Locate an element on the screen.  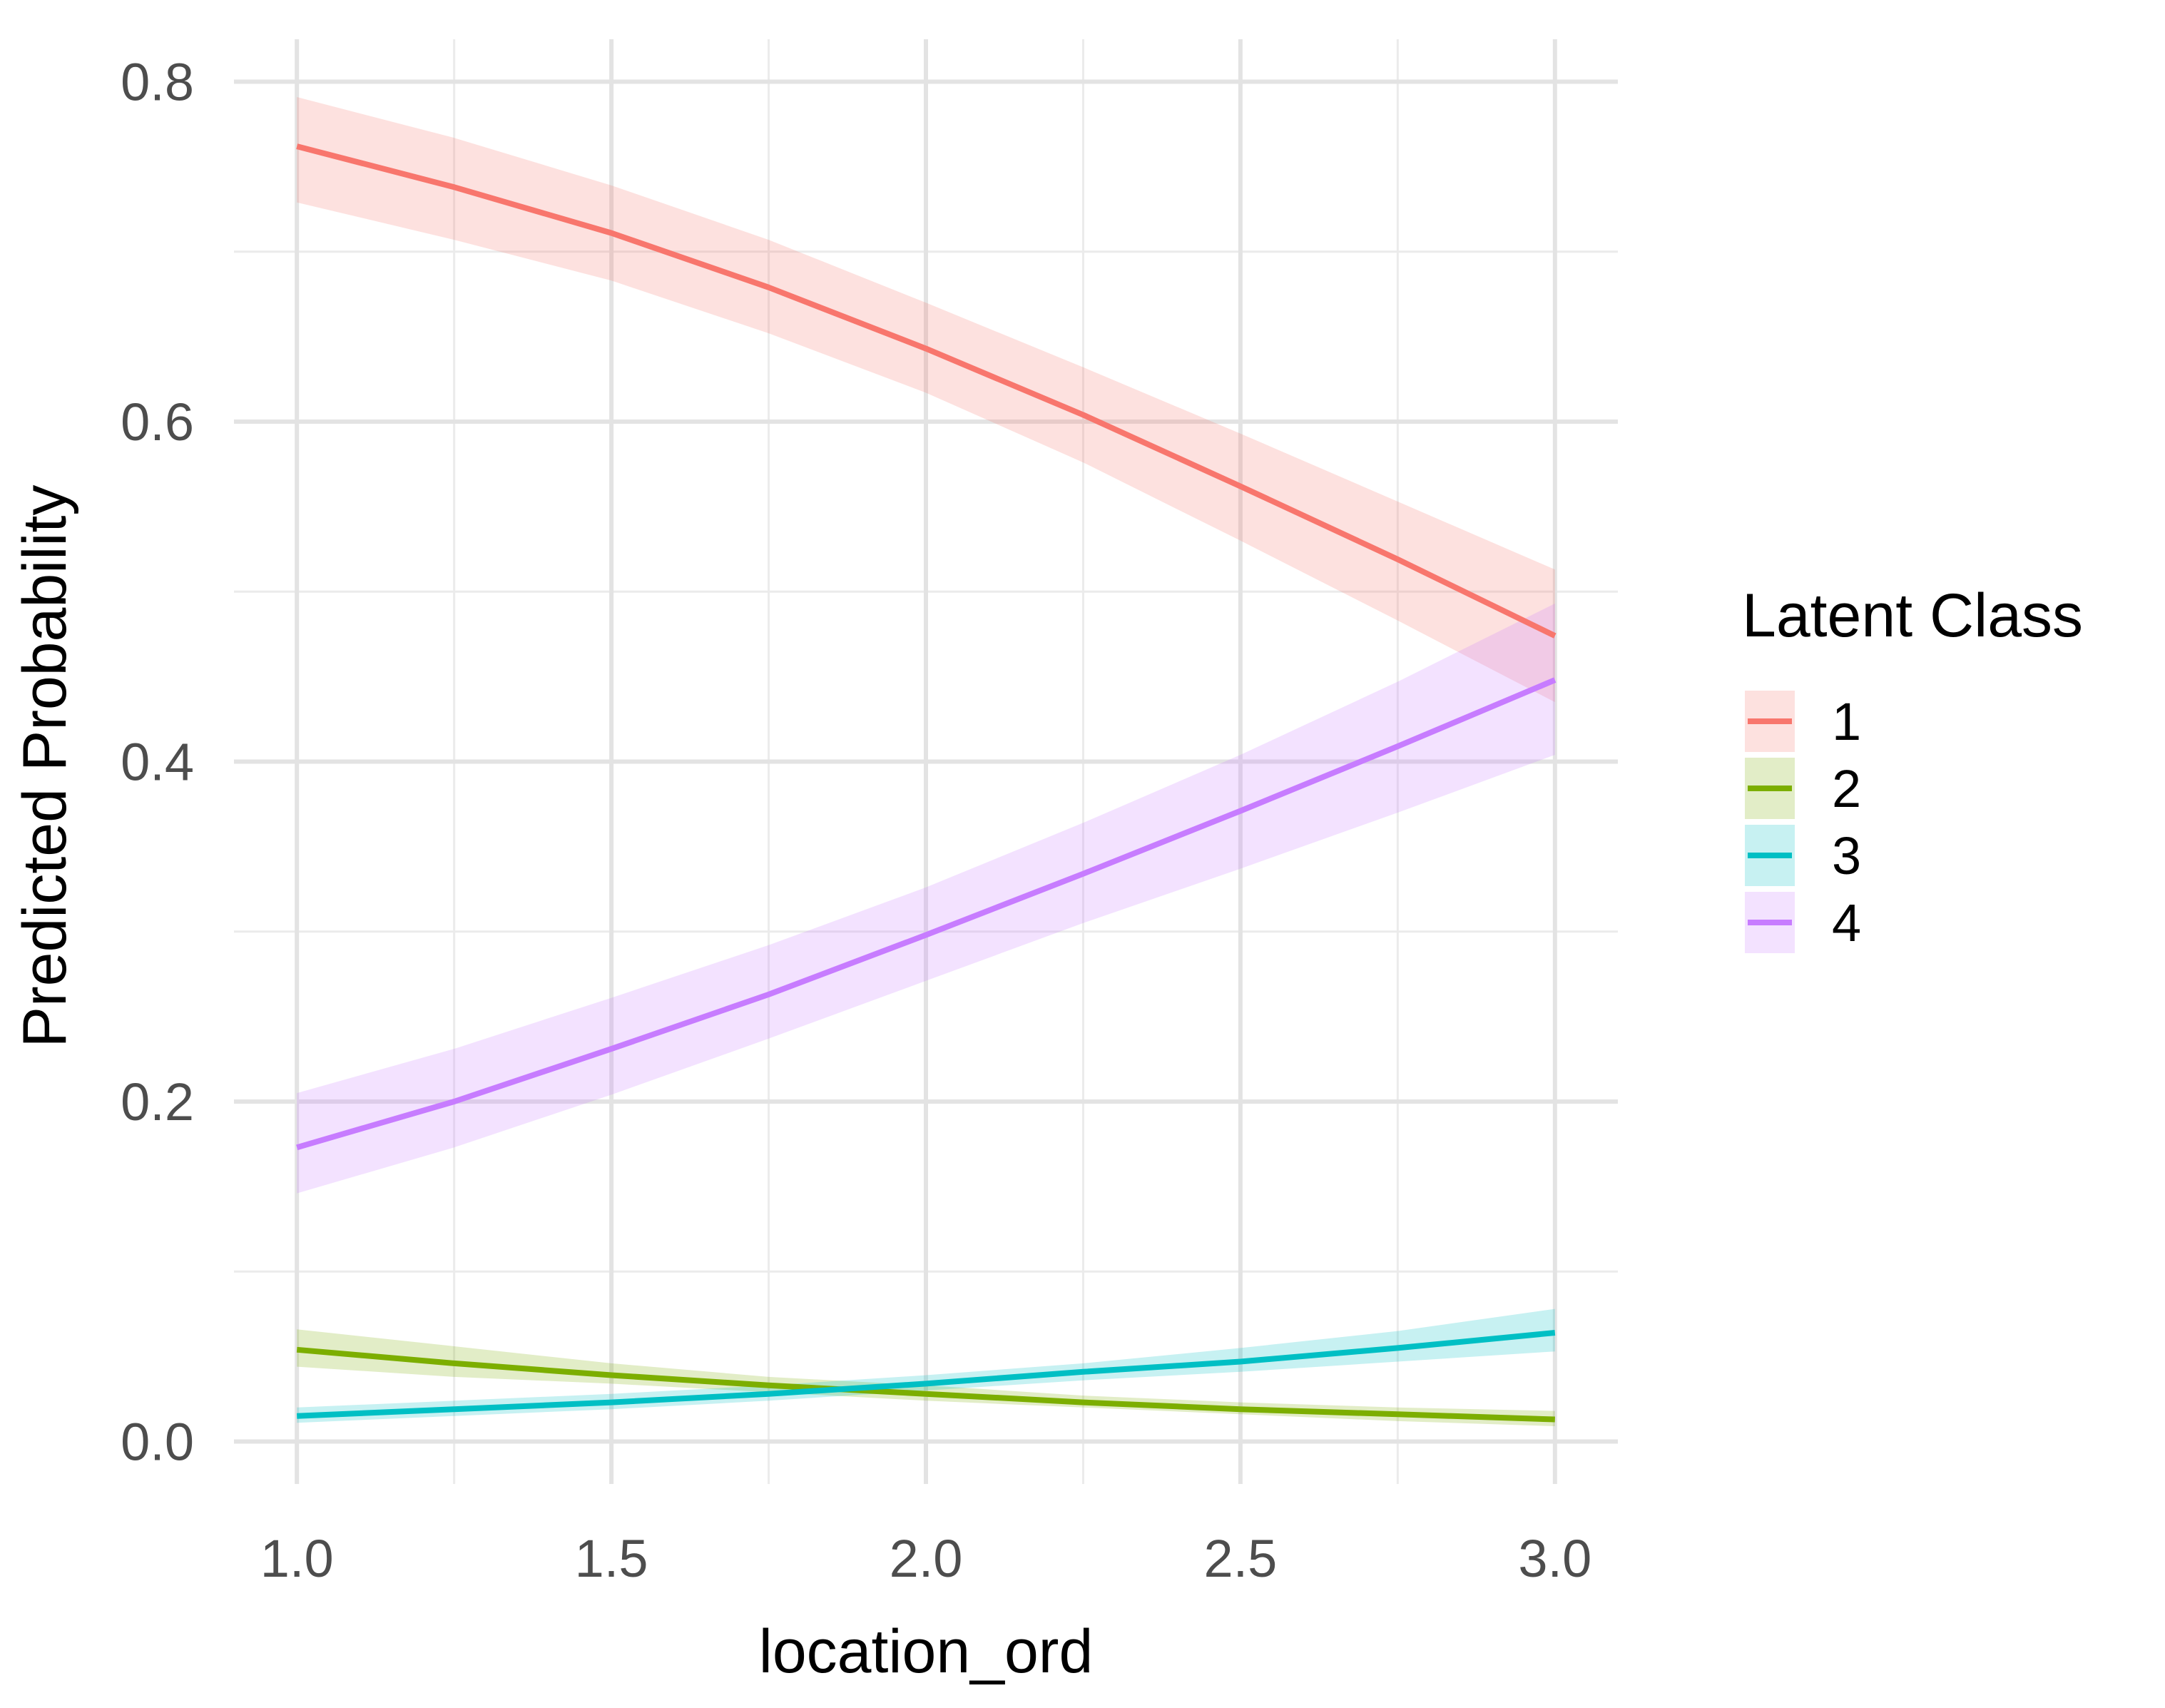
y-tick-label: 0.0 is located at coordinates (158, 1441).